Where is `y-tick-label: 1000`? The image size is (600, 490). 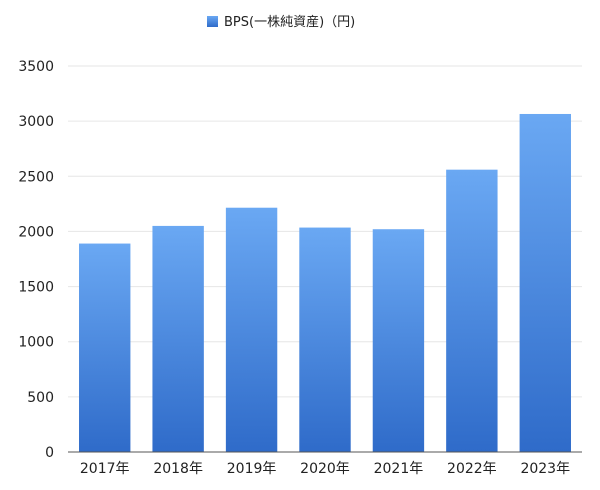 y-tick-label: 1000 is located at coordinates (36, 343).